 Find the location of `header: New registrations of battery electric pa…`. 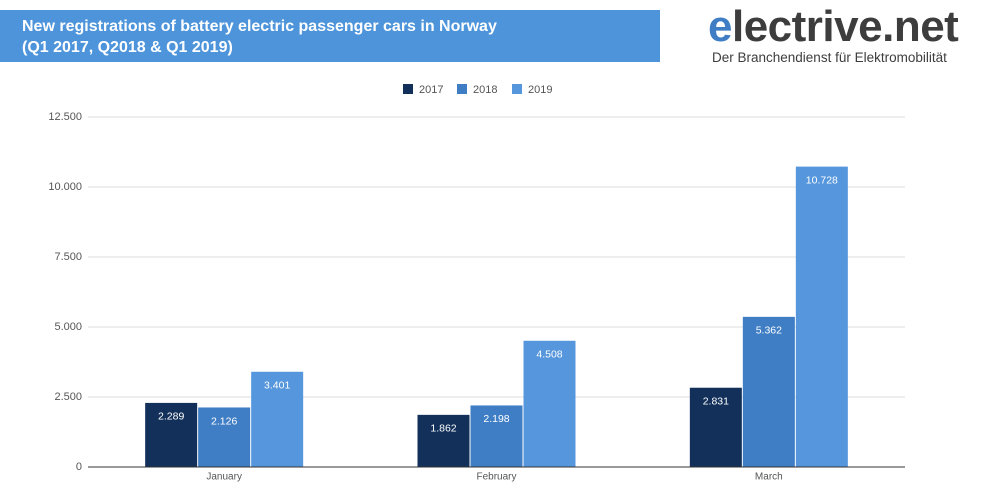

header: New registrations of battery electric pa… is located at coordinates (330, 36).